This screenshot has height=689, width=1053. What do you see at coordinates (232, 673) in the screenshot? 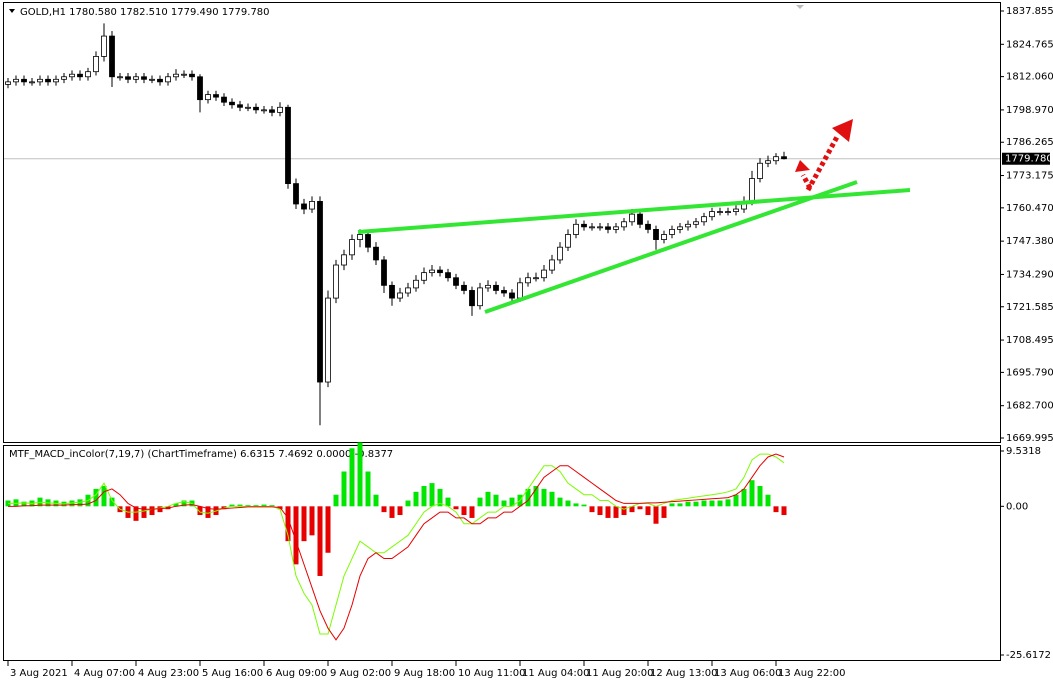
I see `x-tick-label: 5 Aug 16:00` at bounding box center [232, 673].